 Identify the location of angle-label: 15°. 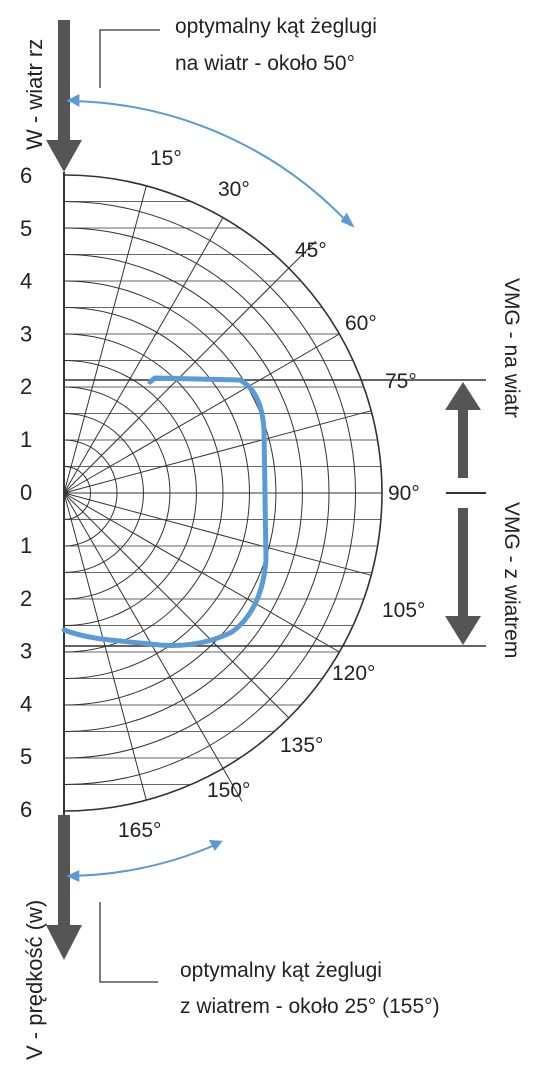
(166, 158).